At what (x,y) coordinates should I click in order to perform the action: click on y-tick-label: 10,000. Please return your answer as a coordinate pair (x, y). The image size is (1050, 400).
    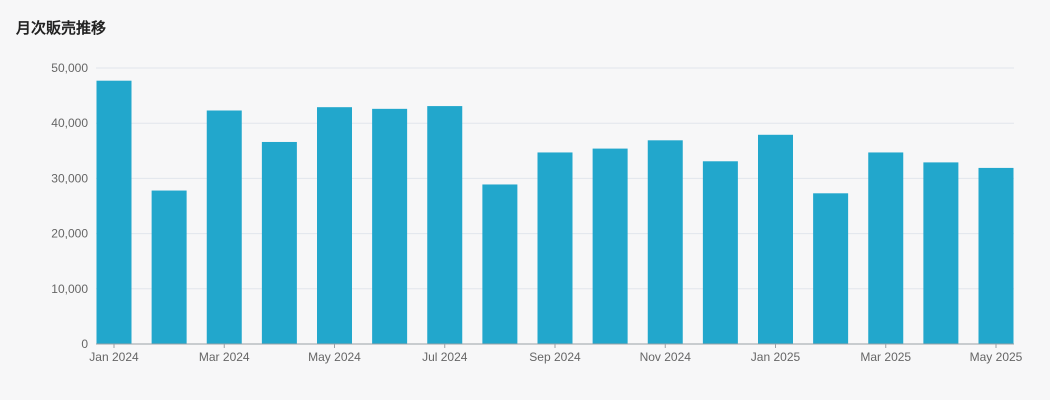
    Looking at the image, I should click on (69, 289).